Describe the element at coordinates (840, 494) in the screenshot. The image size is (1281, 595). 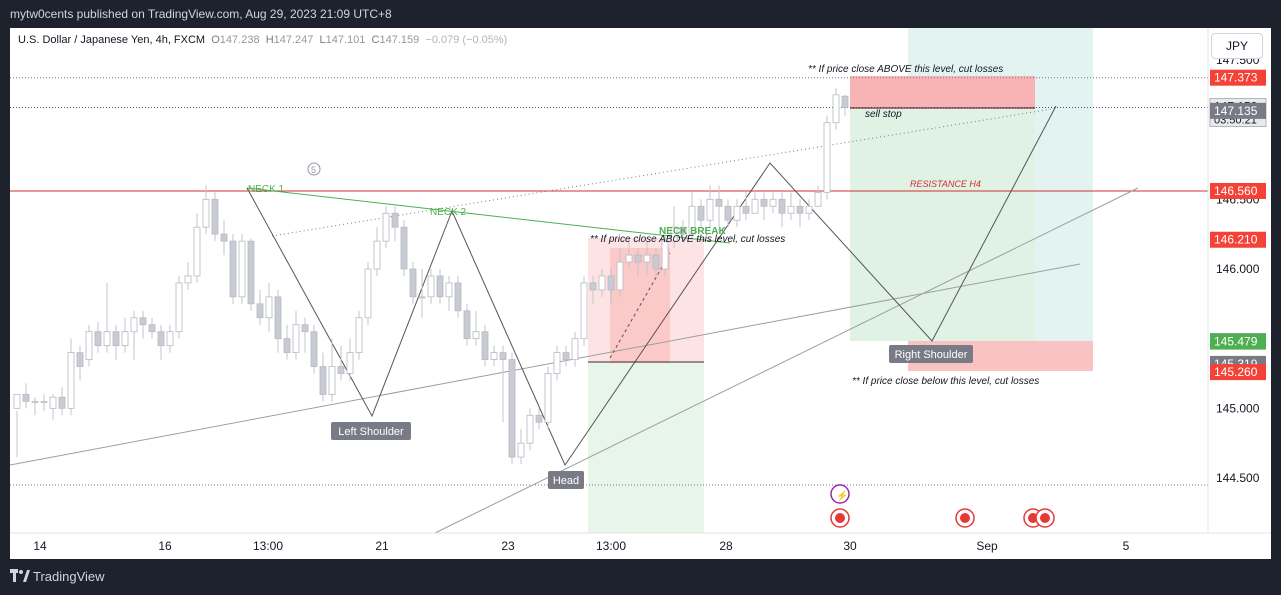
I see `lightning-event-icon` at that location.